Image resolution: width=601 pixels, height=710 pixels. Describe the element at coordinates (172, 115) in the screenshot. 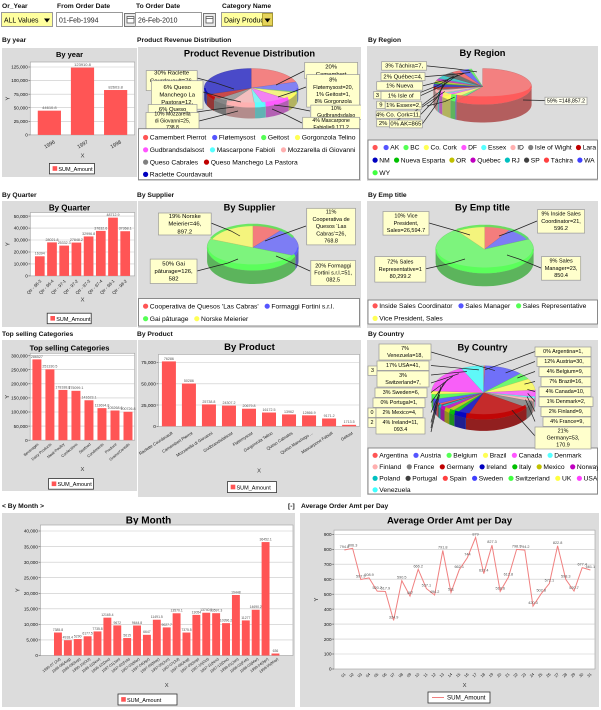

I see `svg-text: 10% Mozzarella` at that location.